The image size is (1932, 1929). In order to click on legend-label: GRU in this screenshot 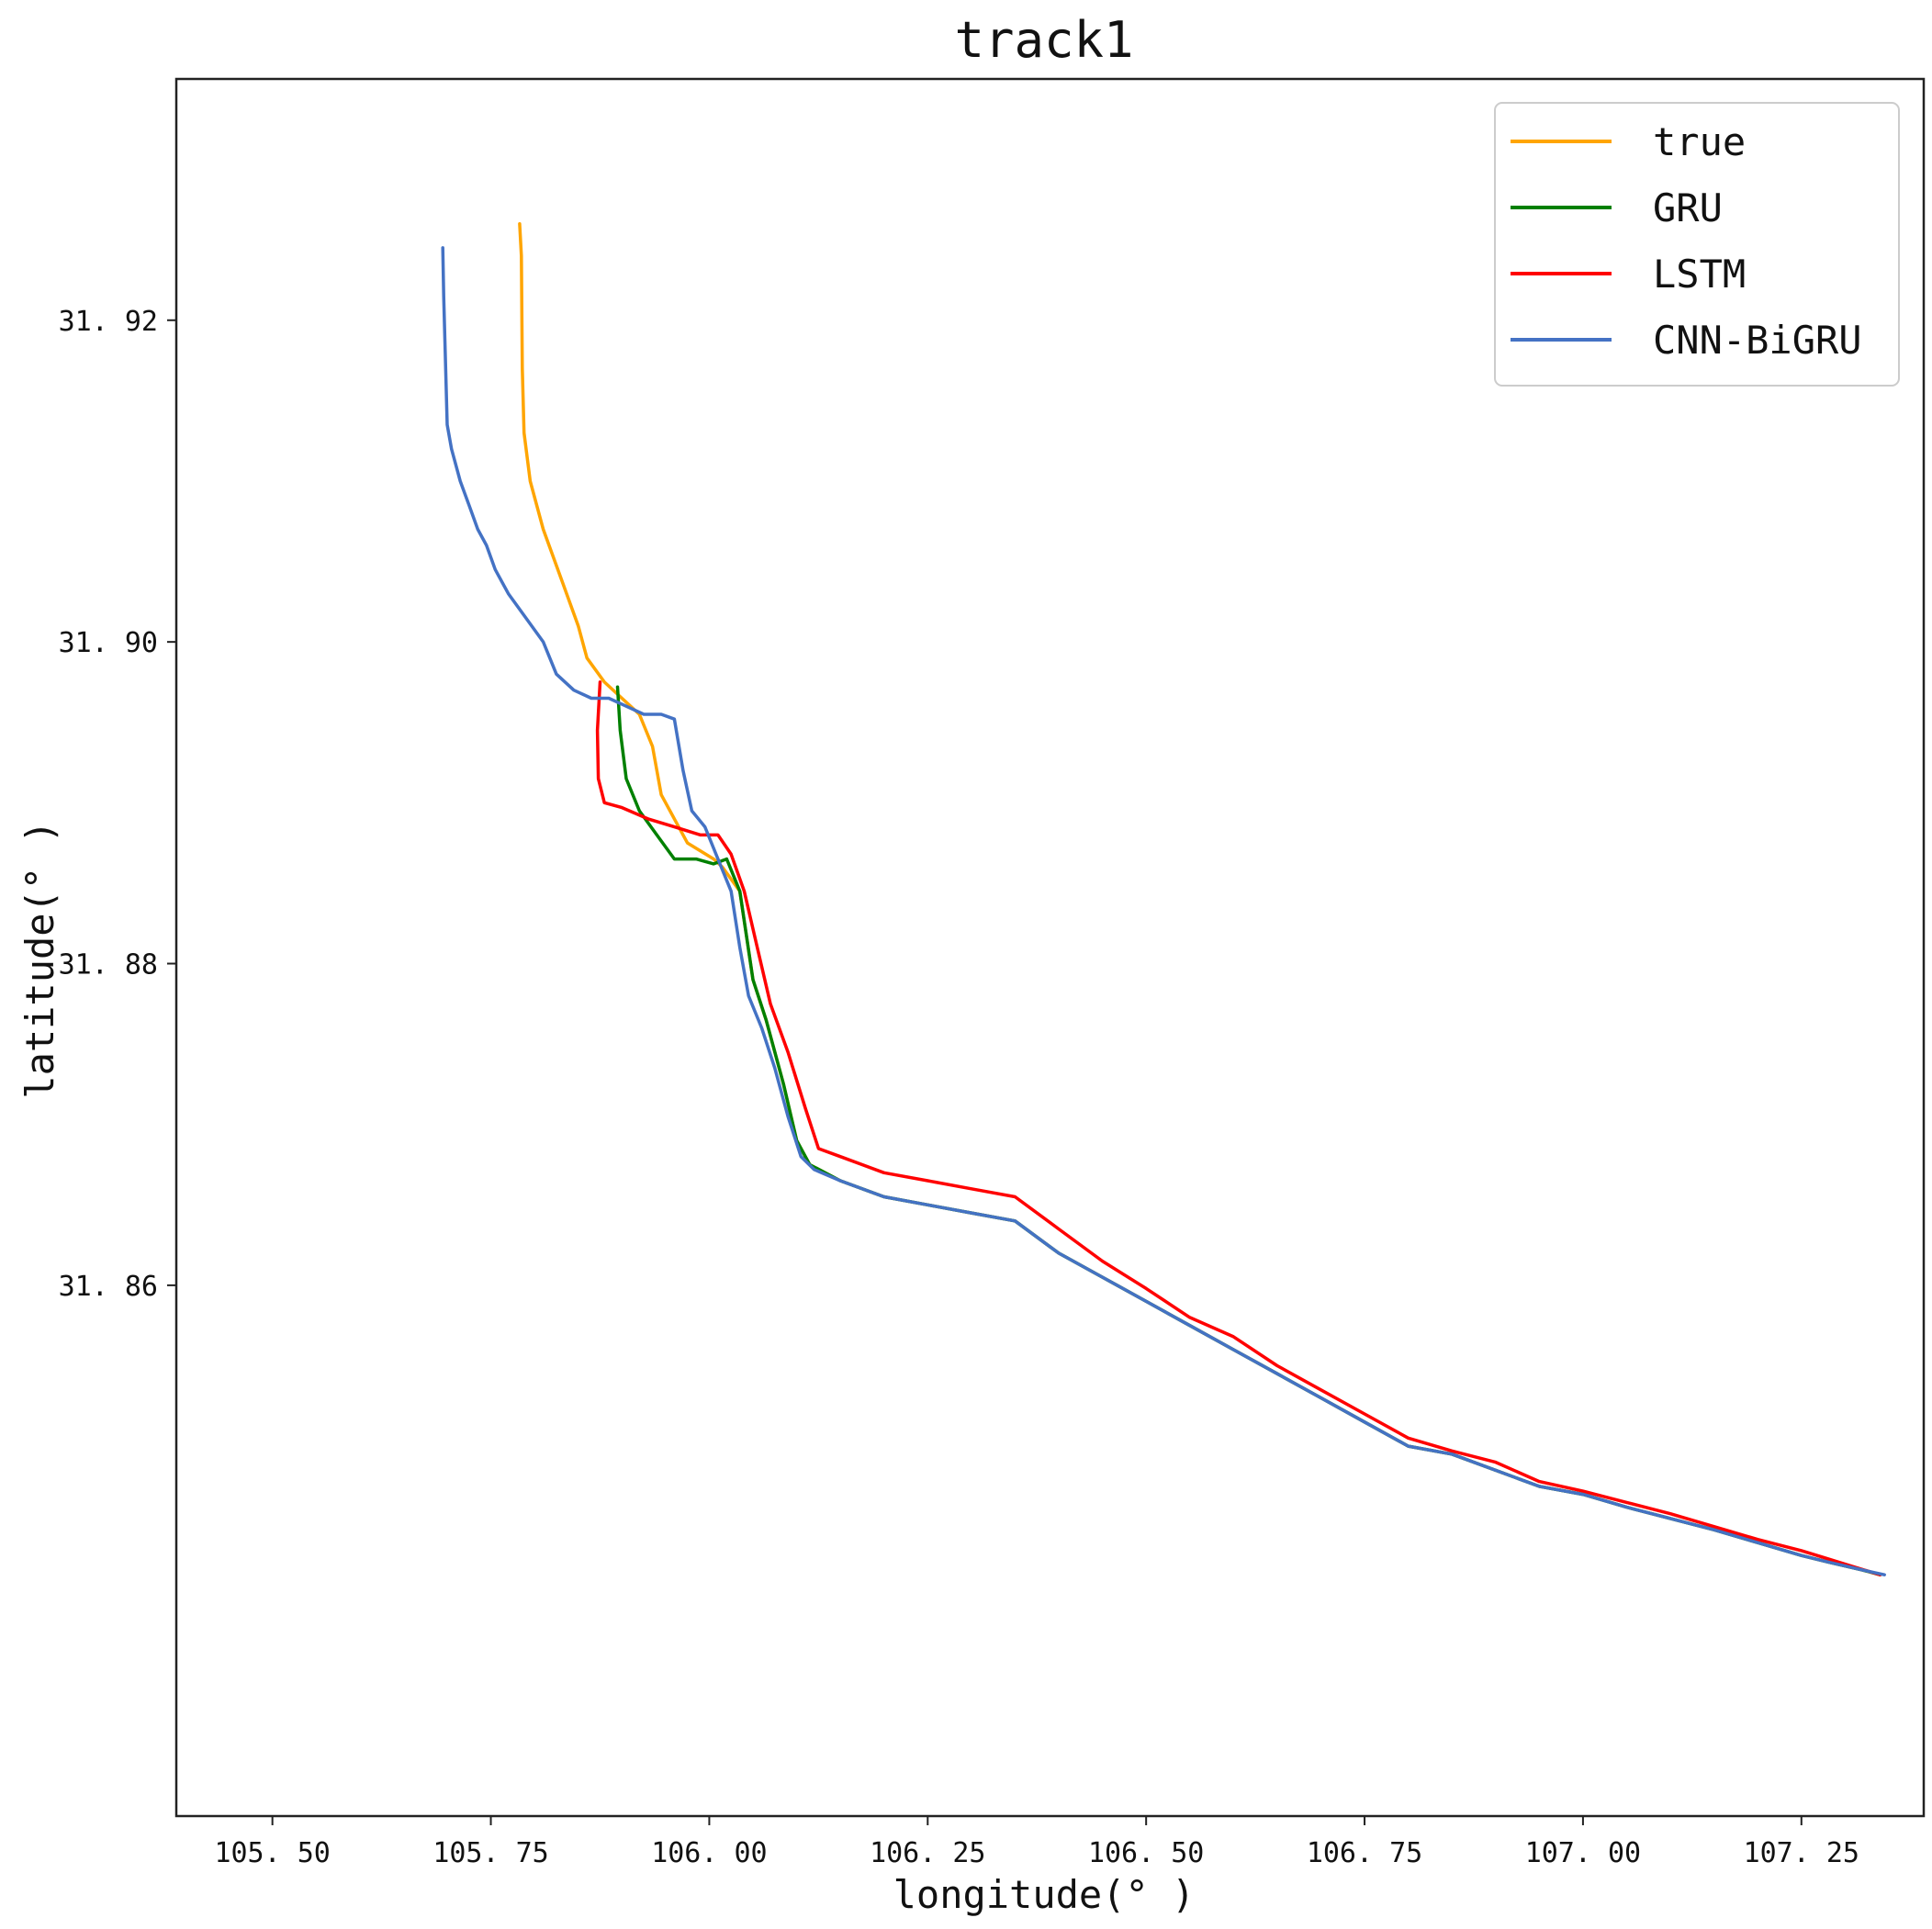, I will do `click(1688, 207)`.